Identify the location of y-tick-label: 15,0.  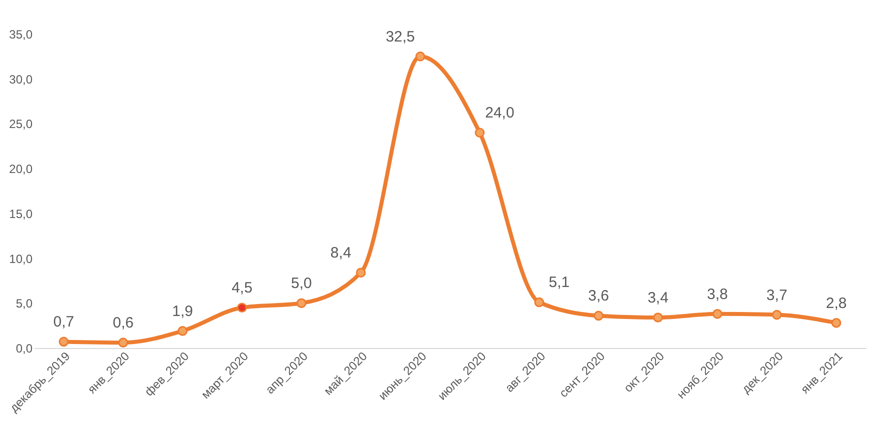
(21, 213).